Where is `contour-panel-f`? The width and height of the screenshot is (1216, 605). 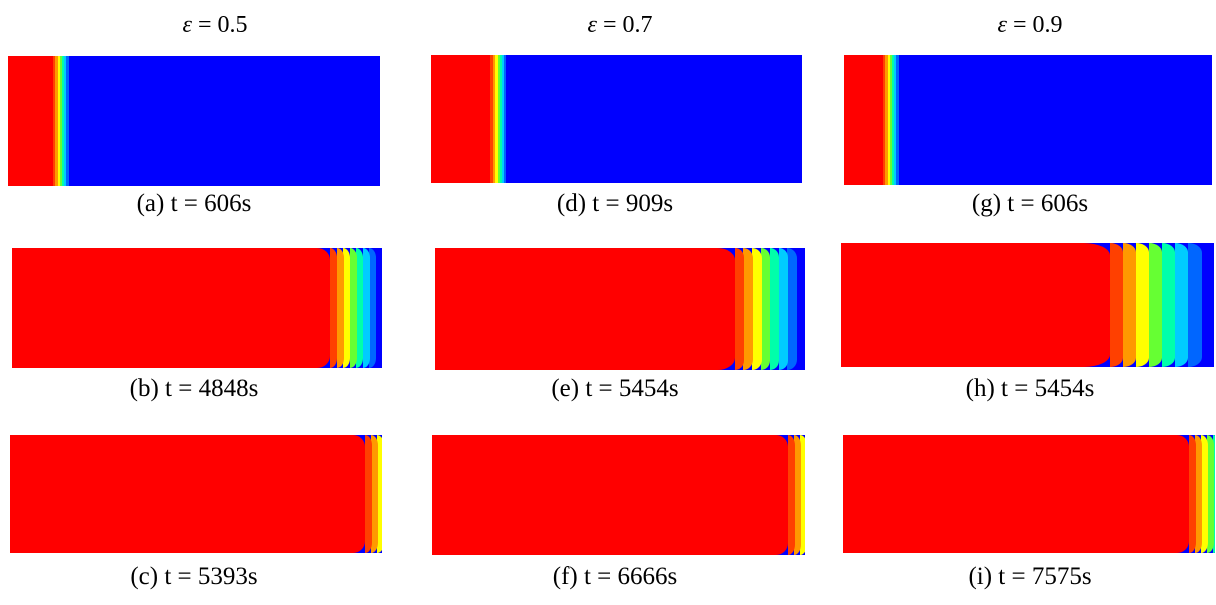
contour-panel-f is located at coordinates (618, 495).